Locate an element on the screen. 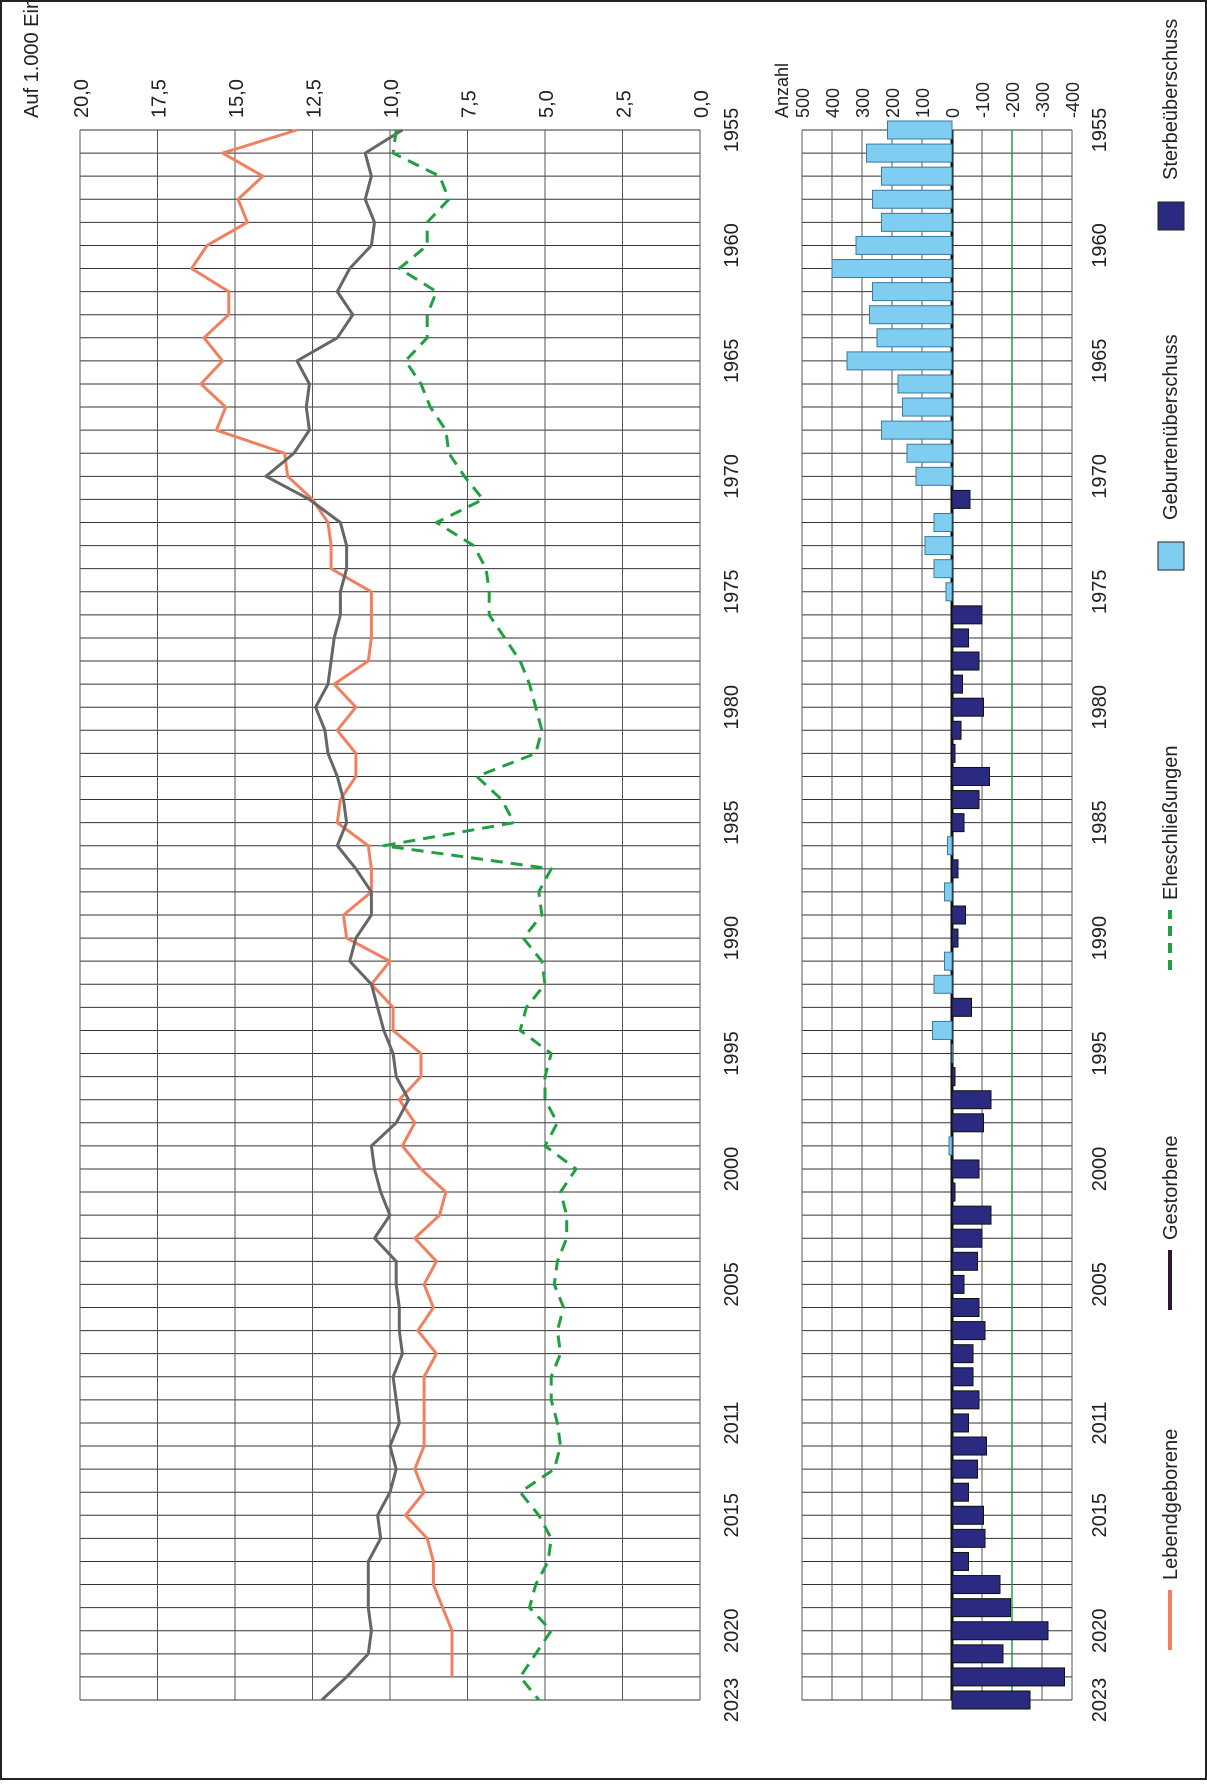 Image resolution: width=1207 pixels, height=1785 pixels. bar-x-tick-label: 1955 is located at coordinates (1100, 130).